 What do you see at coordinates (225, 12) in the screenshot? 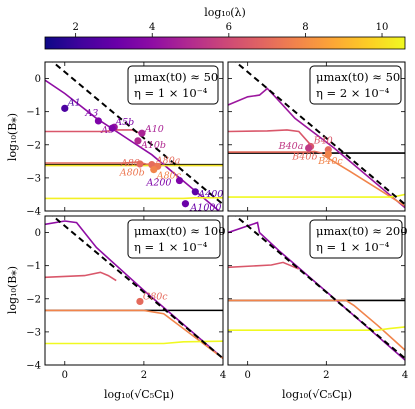
I see `colorbar-label: log₁₀(λ)` at bounding box center [225, 12].